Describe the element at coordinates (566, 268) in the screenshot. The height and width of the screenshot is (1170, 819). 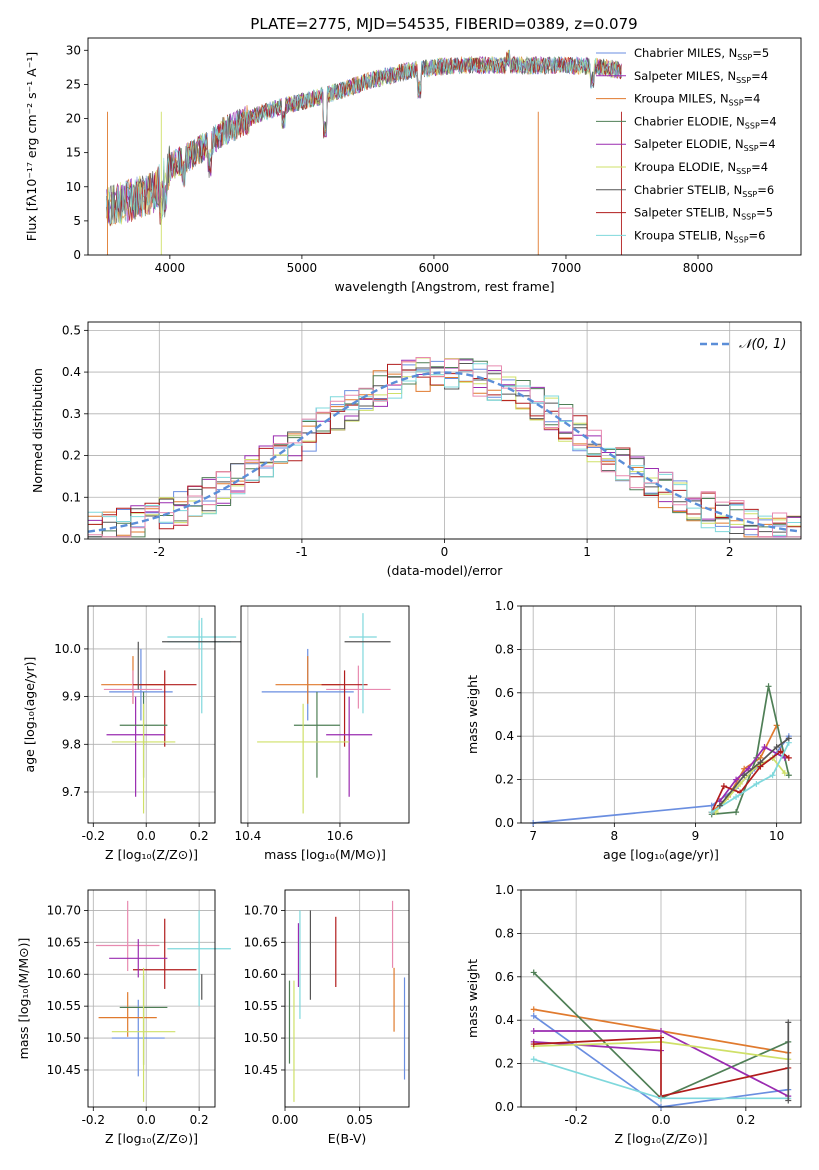
I see `x-tick-label: 7000` at that location.